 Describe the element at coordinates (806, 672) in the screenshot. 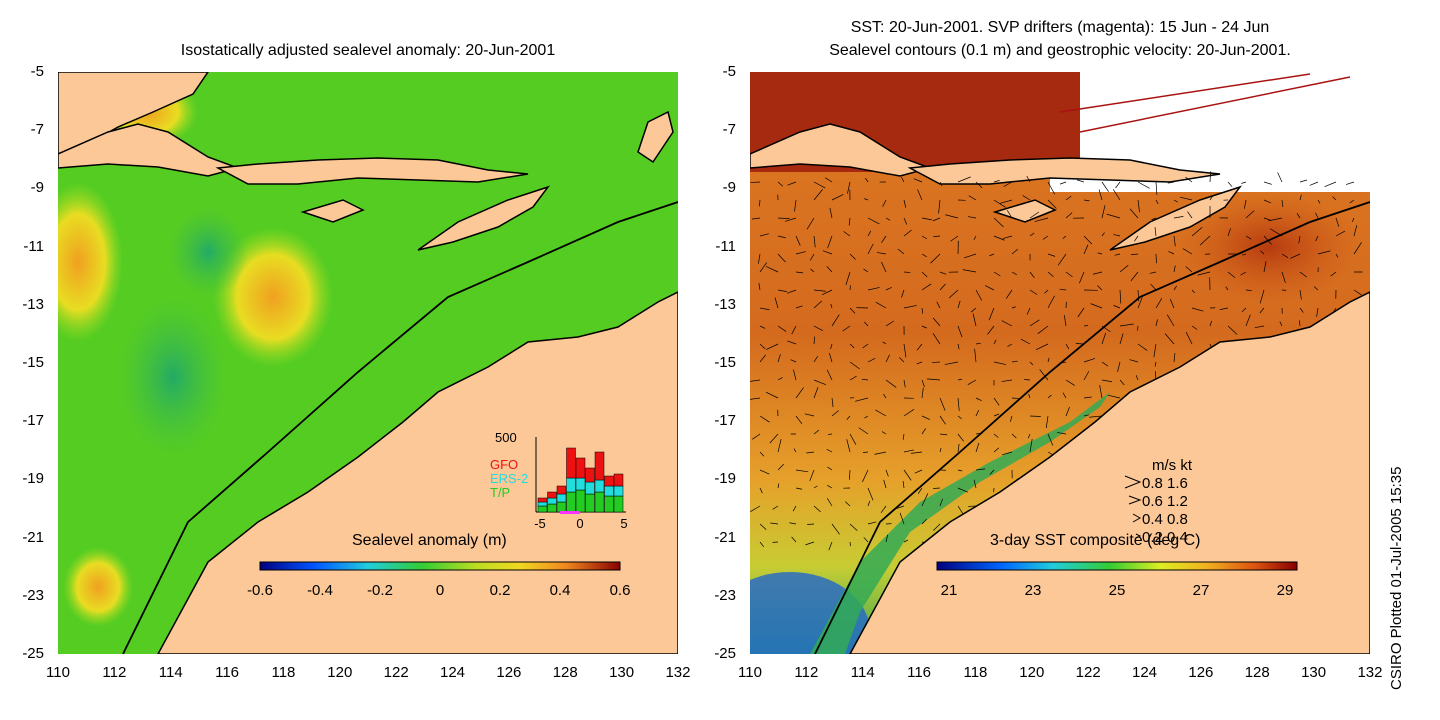

I see `x-axis-tick-label: 112` at that location.